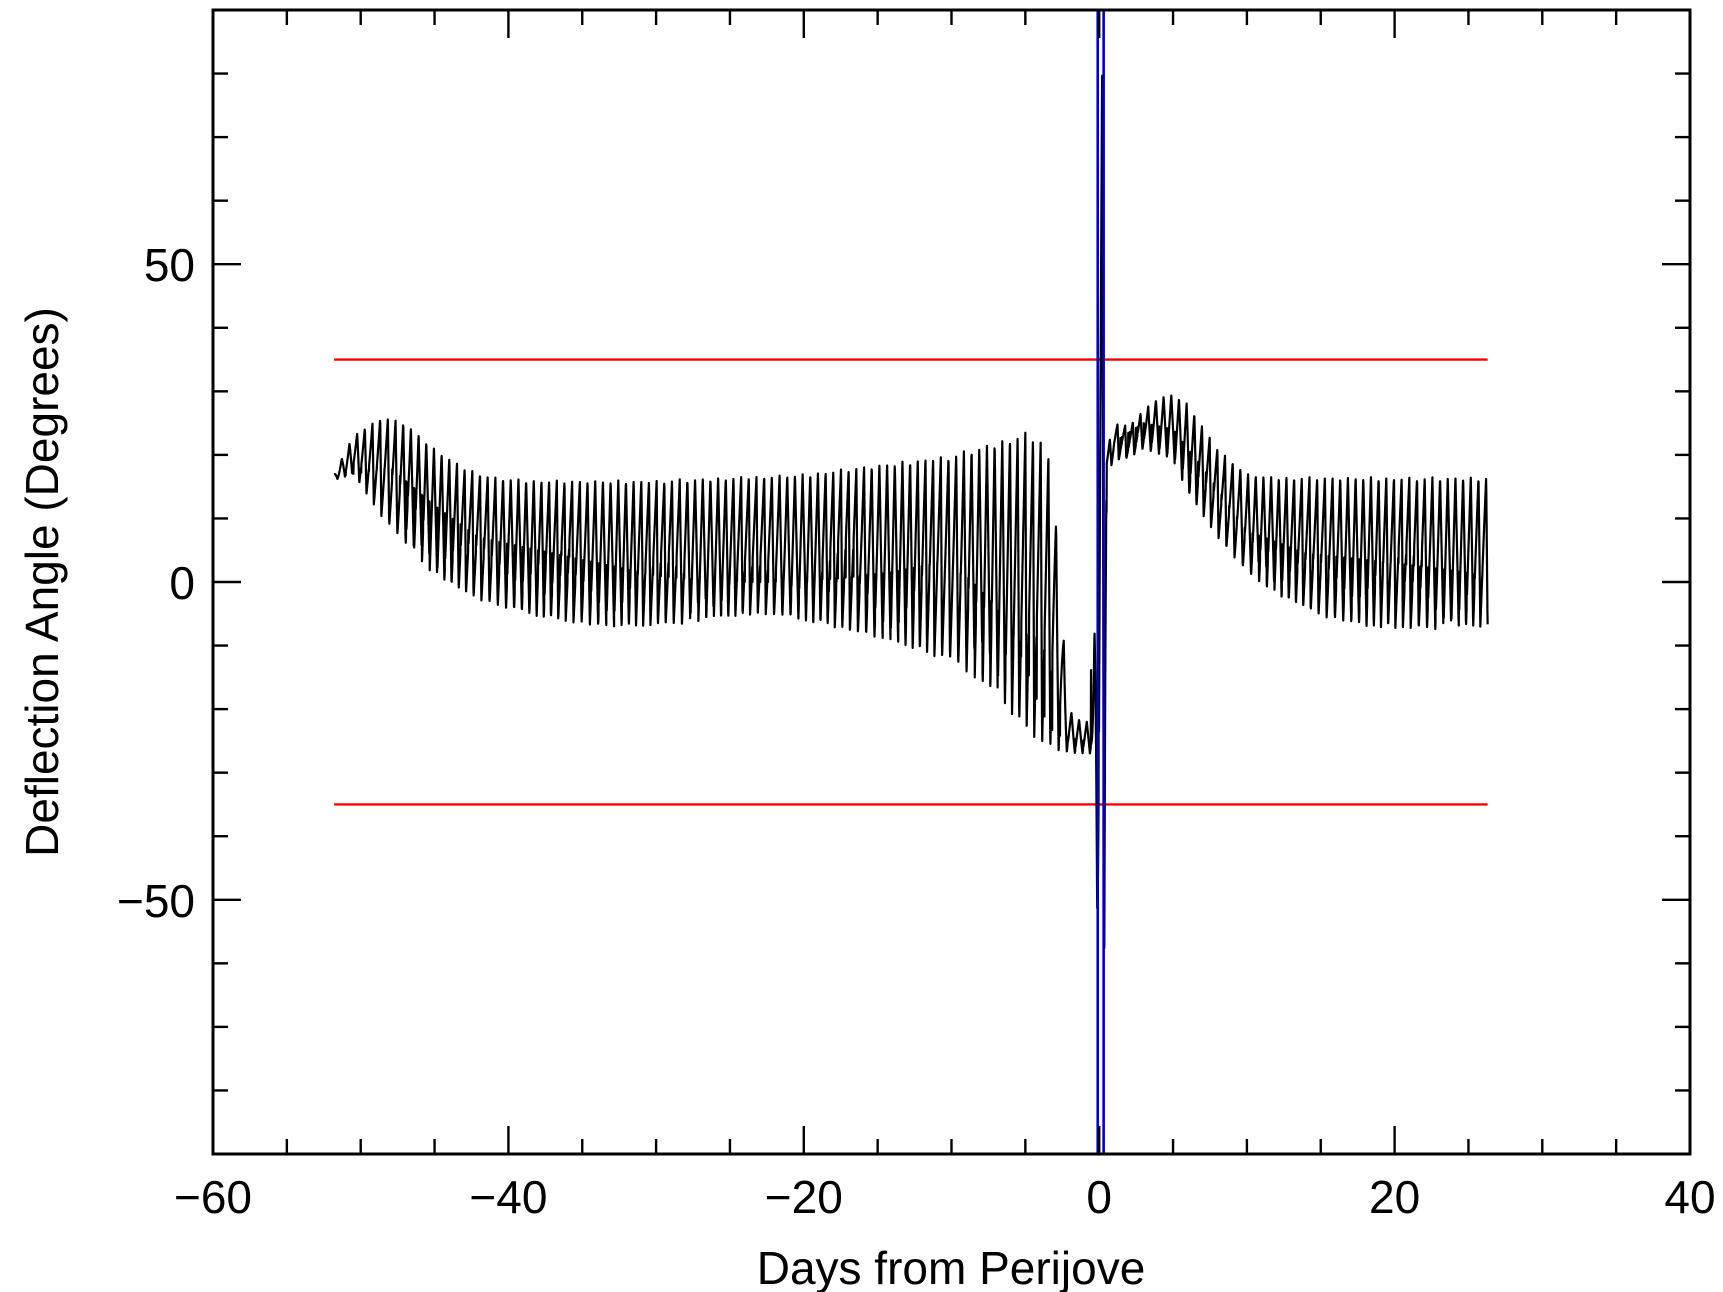 This screenshot has height=1292, width=1723. I want to click on y-axis-title: Deflection Angle (Degrees), so click(42, 582).